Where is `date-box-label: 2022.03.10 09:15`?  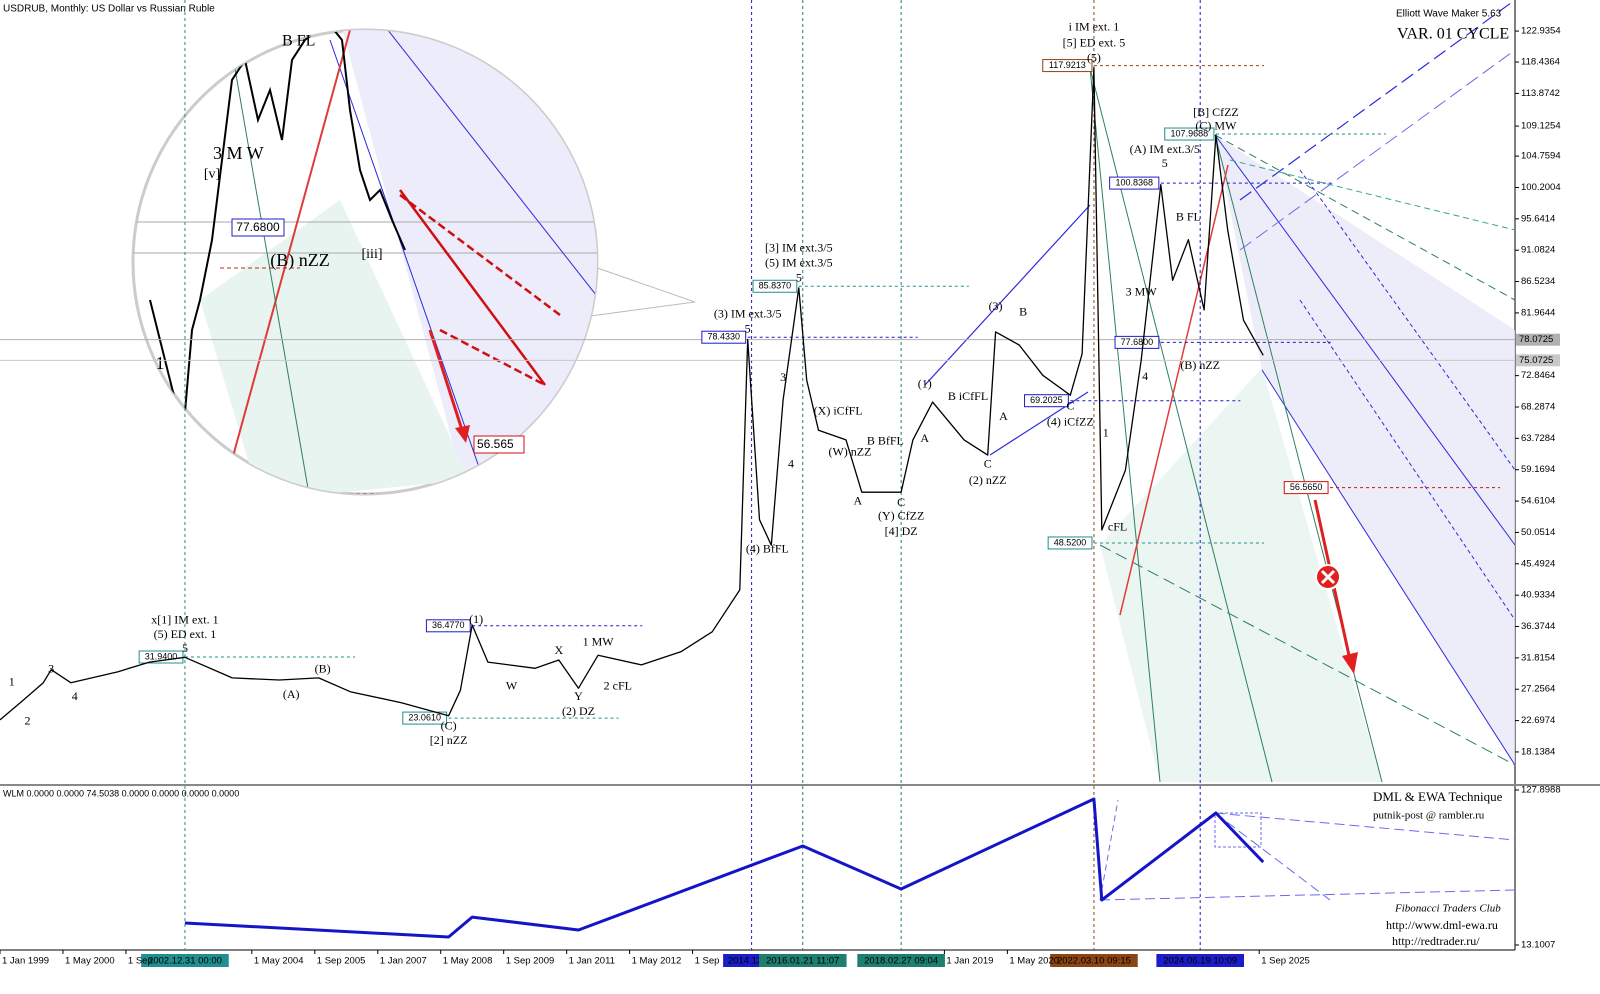
date-box-label: 2022.03.10 09:15 is located at coordinates (1094, 961).